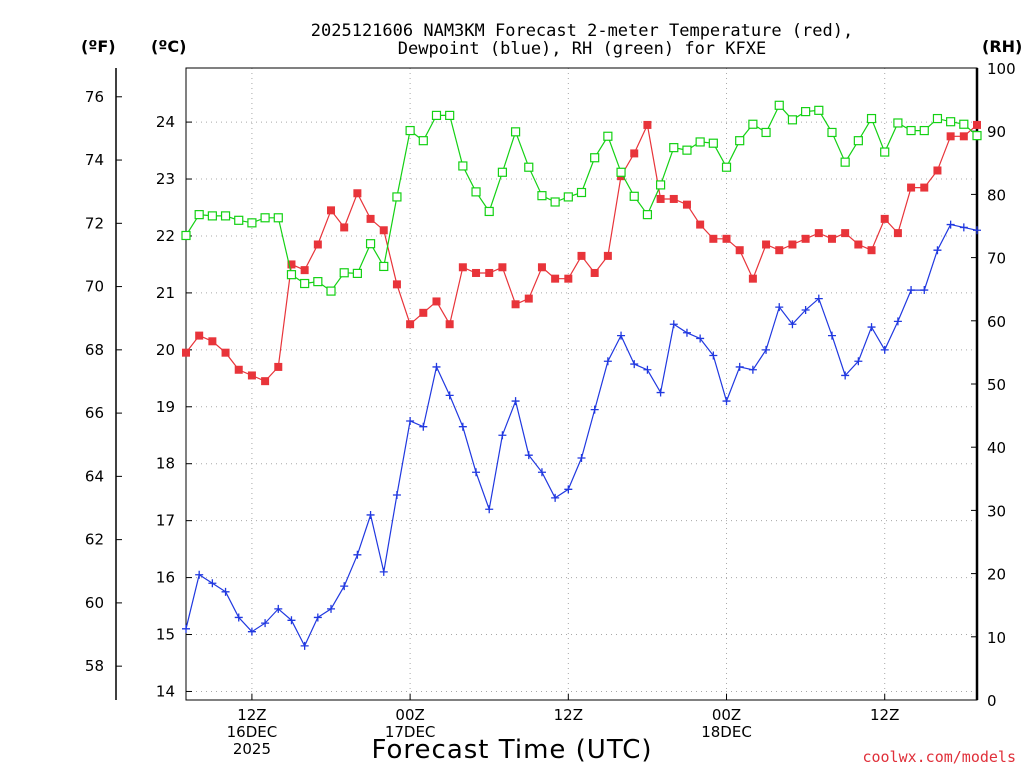 This screenshot has height=768, width=1024. I want to click on x-tick-label: 18DEC, so click(726, 732).